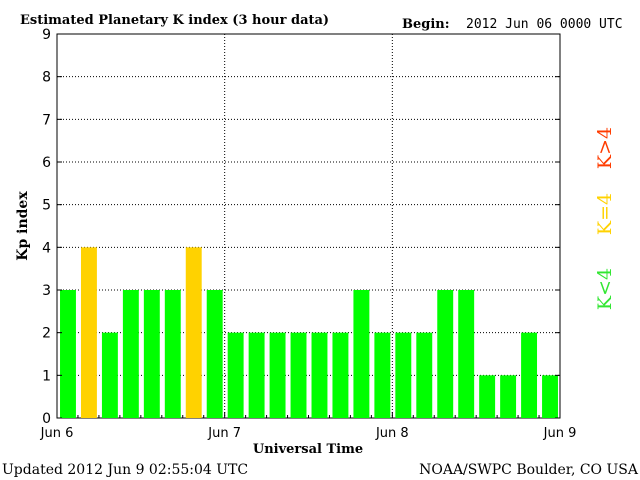 The width and height of the screenshot is (640, 480). I want to click on y-tick-label: 8, so click(46, 78).